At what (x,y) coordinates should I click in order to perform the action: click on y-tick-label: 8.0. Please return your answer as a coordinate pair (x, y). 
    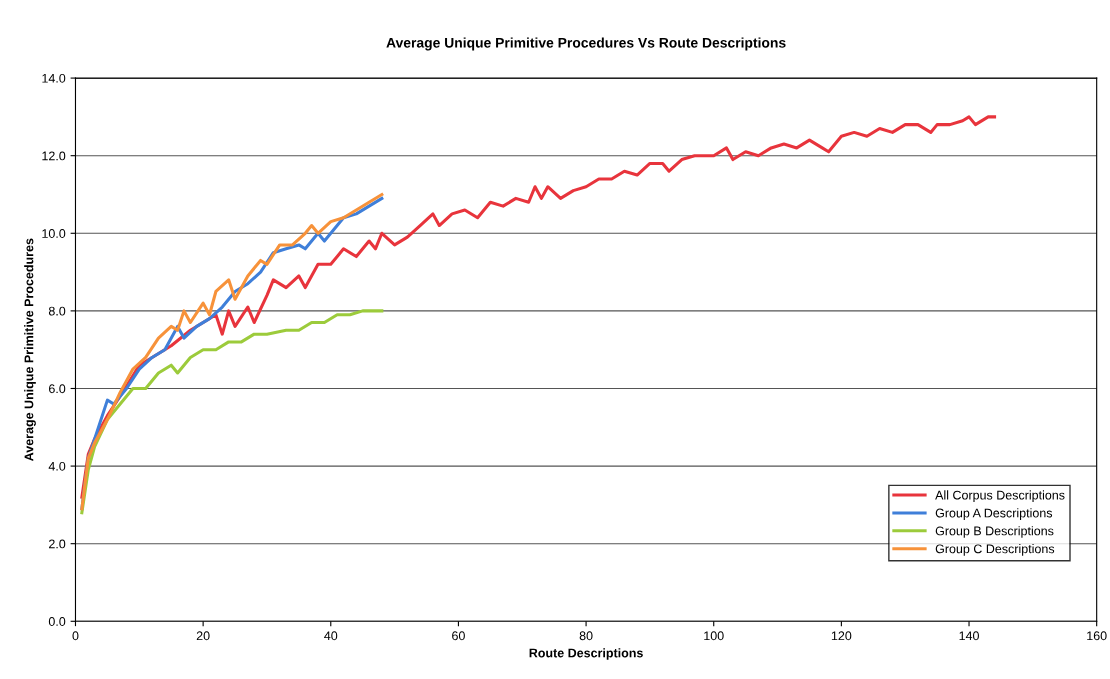
    Looking at the image, I should click on (57, 311).